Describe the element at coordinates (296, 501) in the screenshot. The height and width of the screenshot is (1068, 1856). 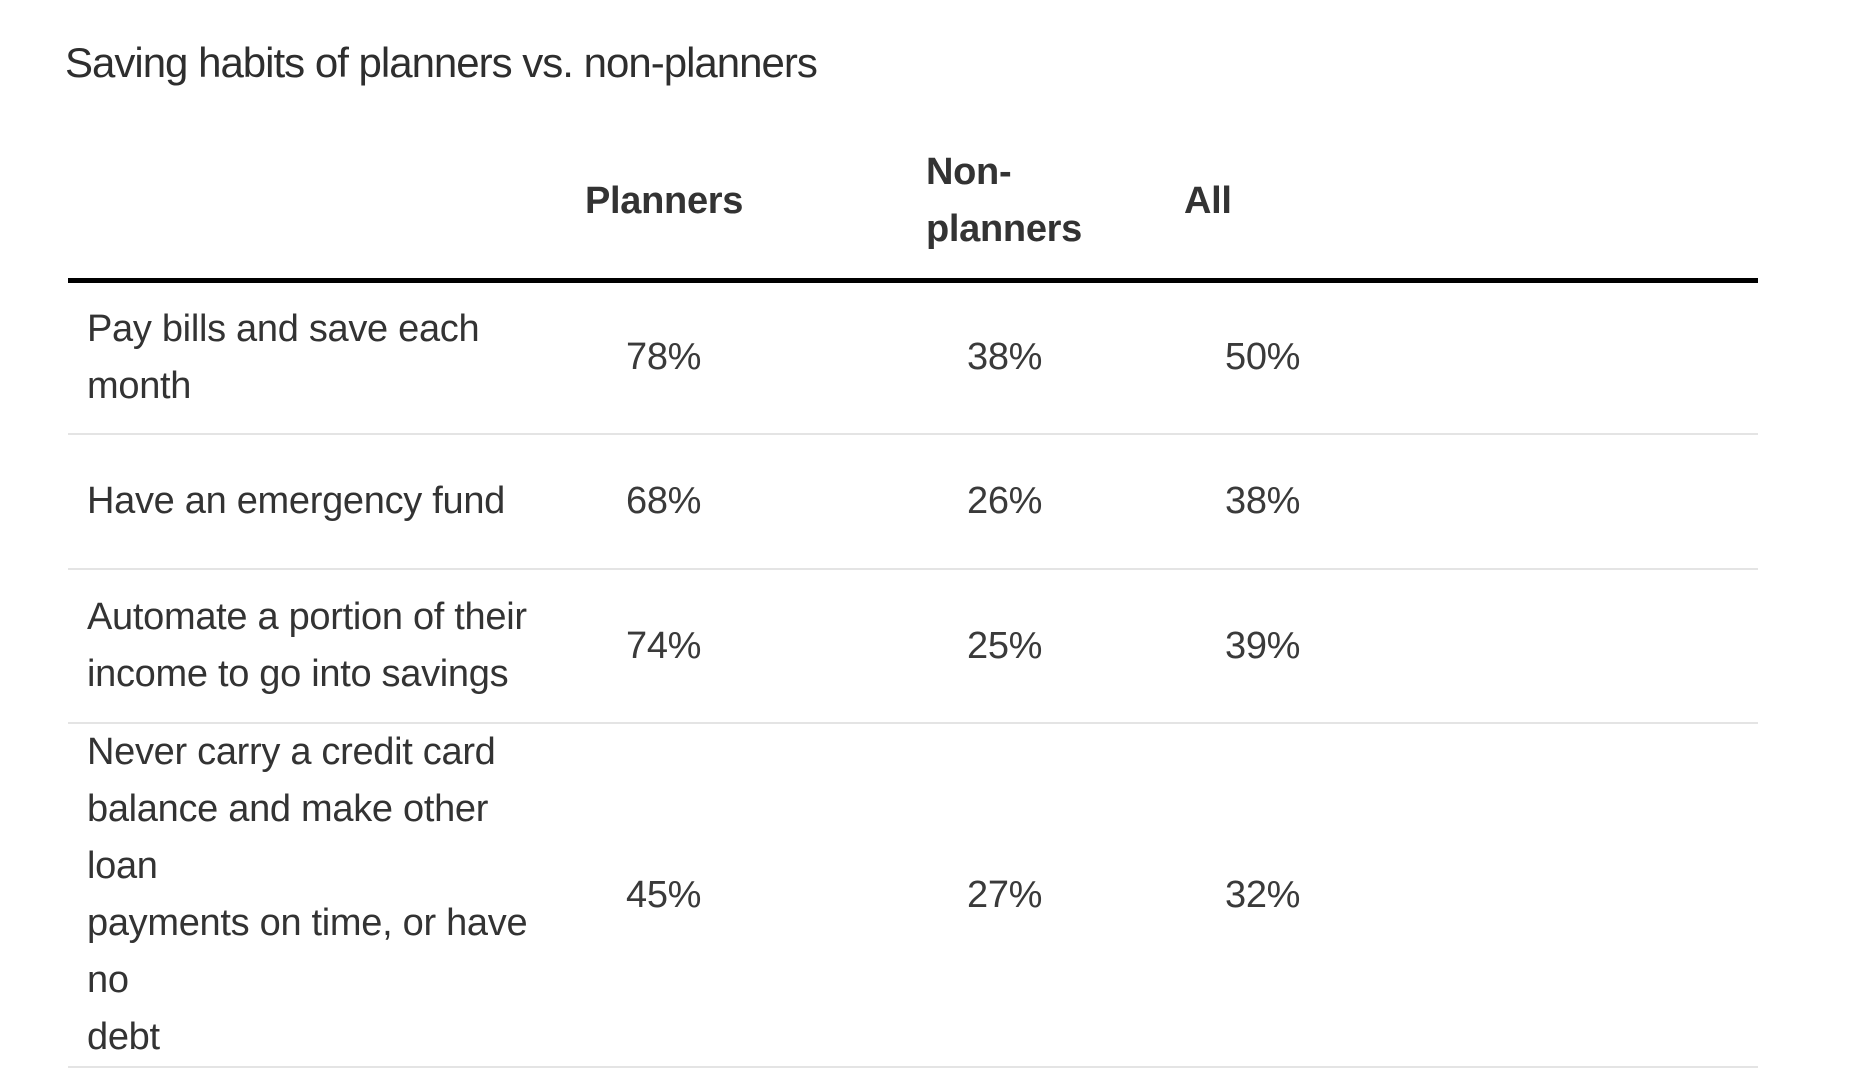
I see `row-label-emergency-fund: Have an emergency fund` at that location.